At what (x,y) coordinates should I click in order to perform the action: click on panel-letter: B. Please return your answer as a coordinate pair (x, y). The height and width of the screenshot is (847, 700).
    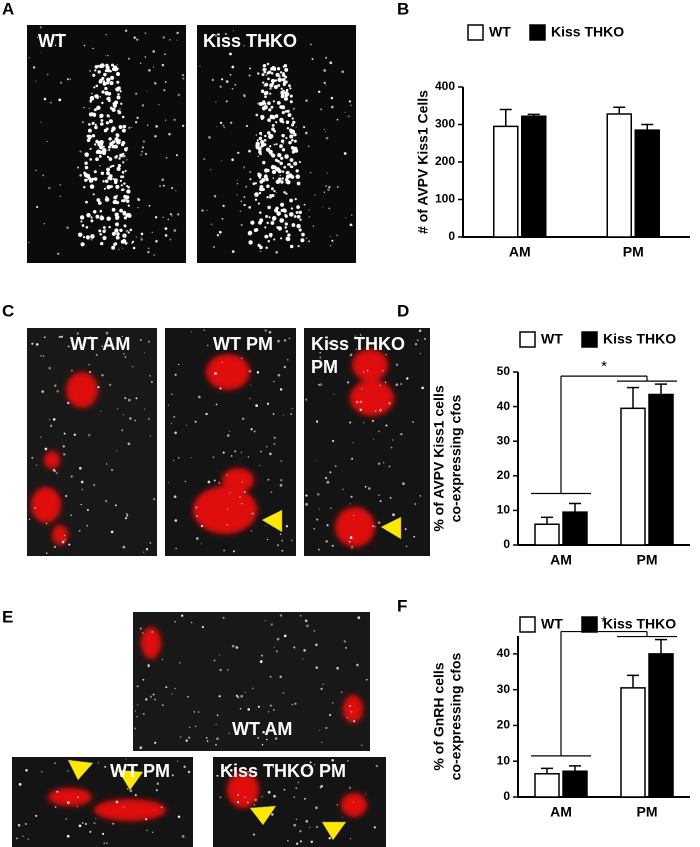
    Looking at the image, I should click on (403, 9).